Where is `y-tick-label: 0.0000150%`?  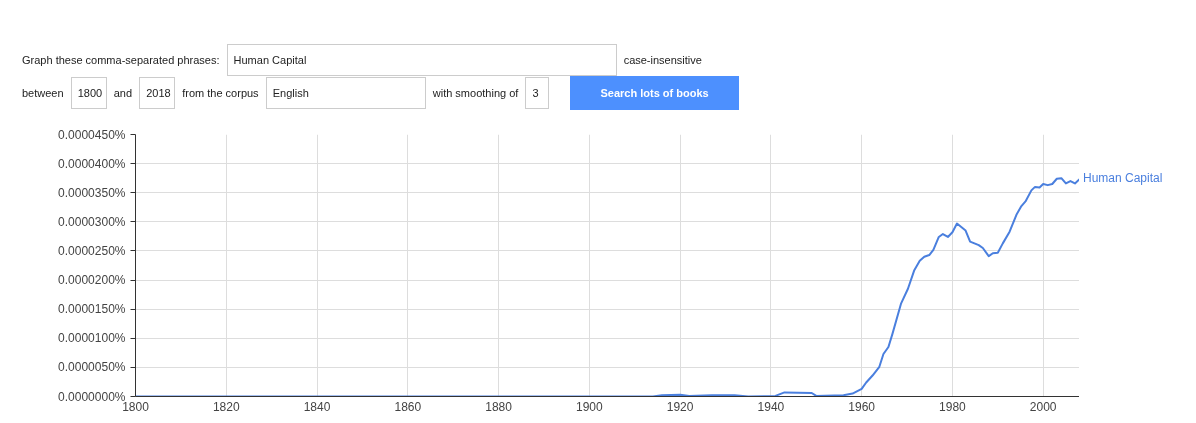 y-tick-label: 0.0000150% is located at coordinates (92, 309).